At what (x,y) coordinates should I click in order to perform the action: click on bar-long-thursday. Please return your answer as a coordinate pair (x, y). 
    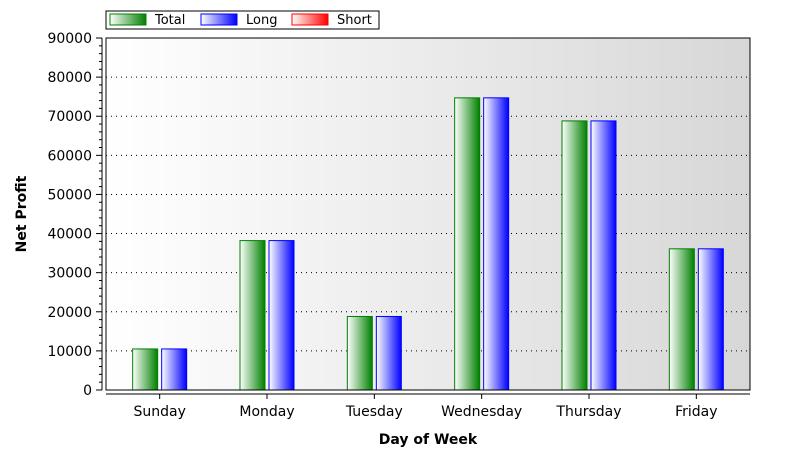
    Looking at the image, I should click on (603, 255).